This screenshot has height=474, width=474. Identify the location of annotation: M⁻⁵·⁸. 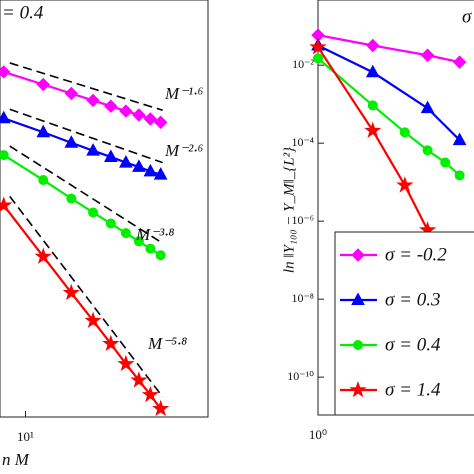
(167, 343).